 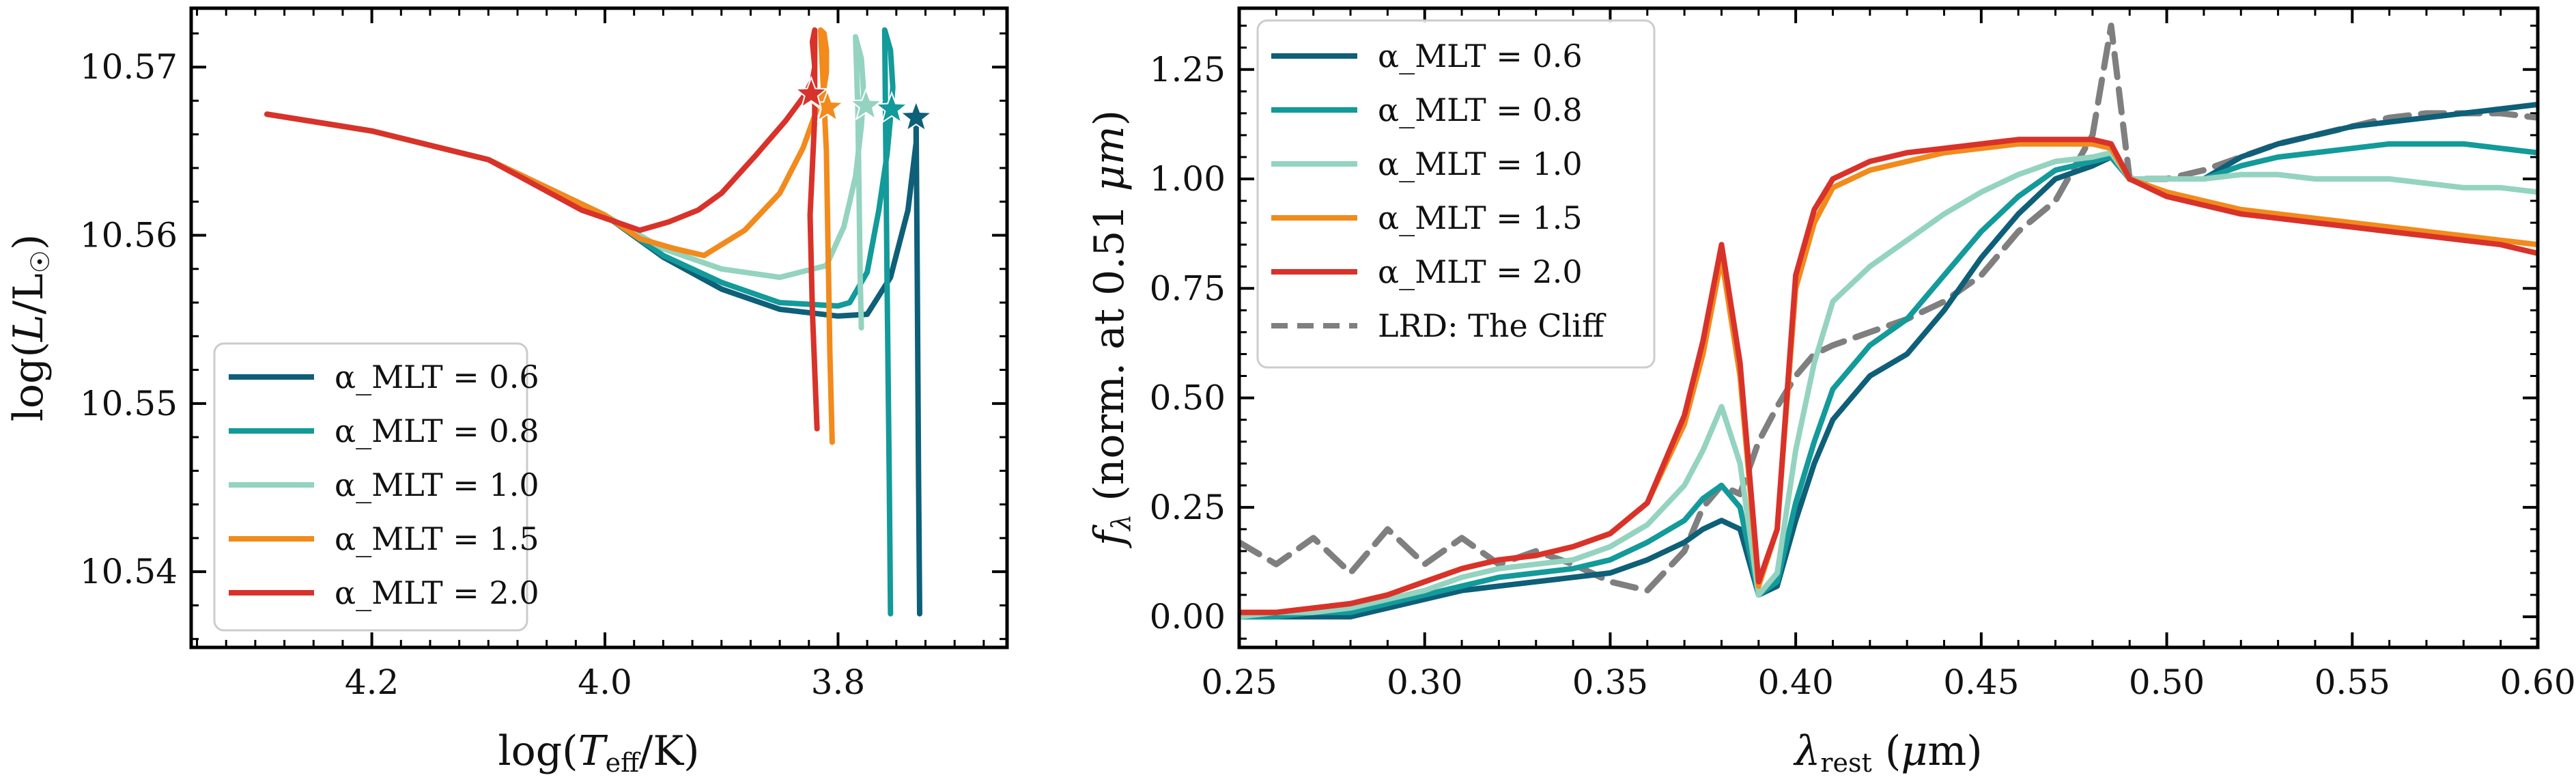 I want to click on spectra-x-tick-label: 0.30, so click(x=1425, y=682).